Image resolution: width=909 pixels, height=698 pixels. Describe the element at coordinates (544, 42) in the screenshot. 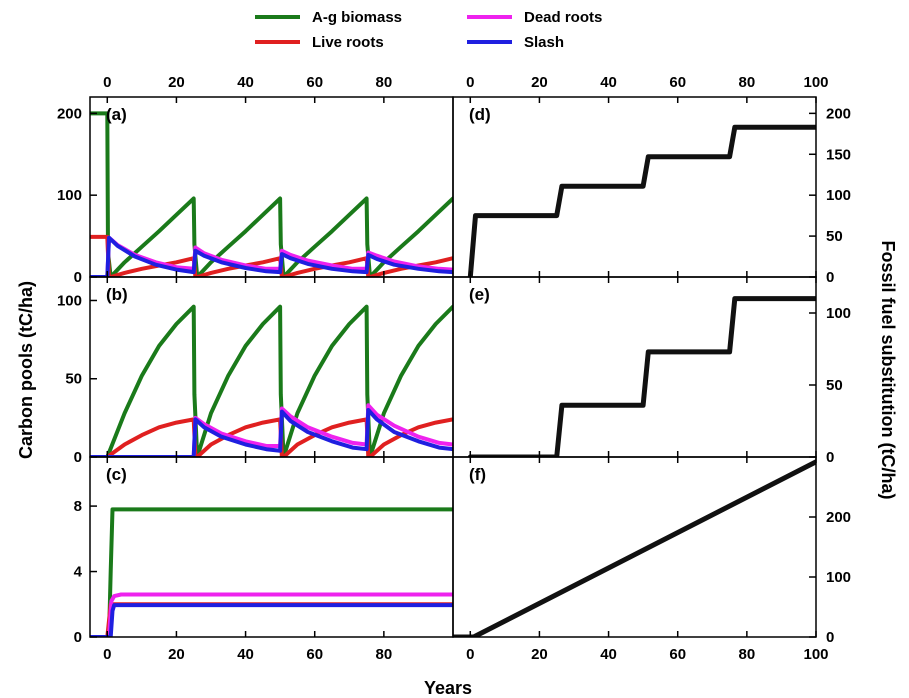

I see `legend-label-slash: Slash` at that location.